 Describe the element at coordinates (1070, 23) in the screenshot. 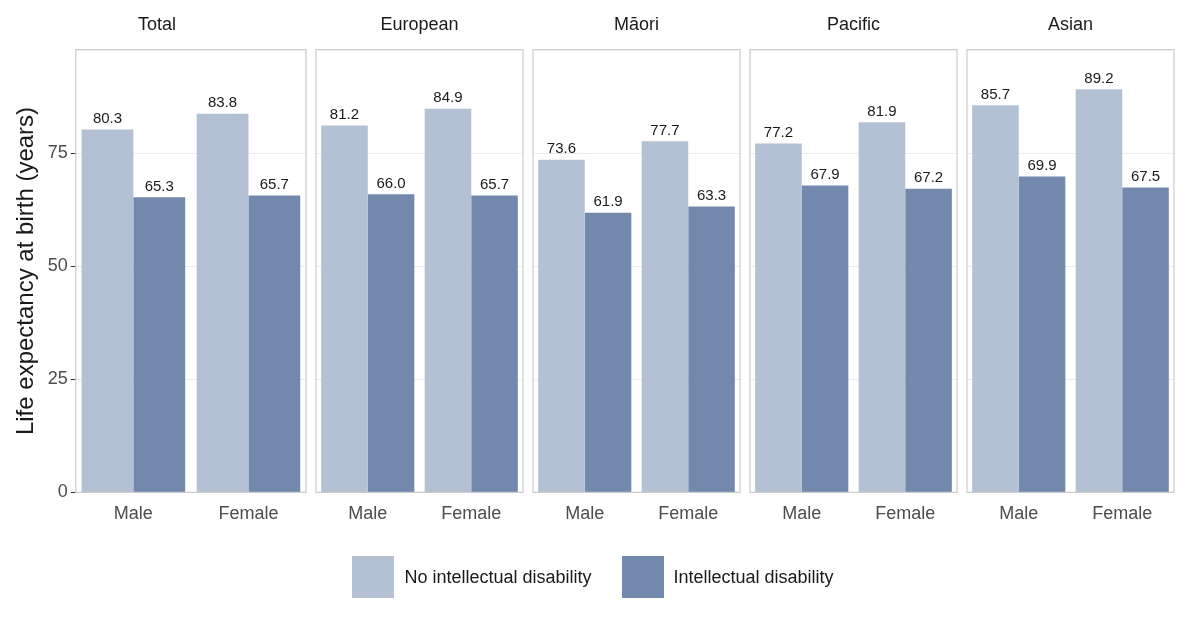

I see `chart-title: Asian` at that location.